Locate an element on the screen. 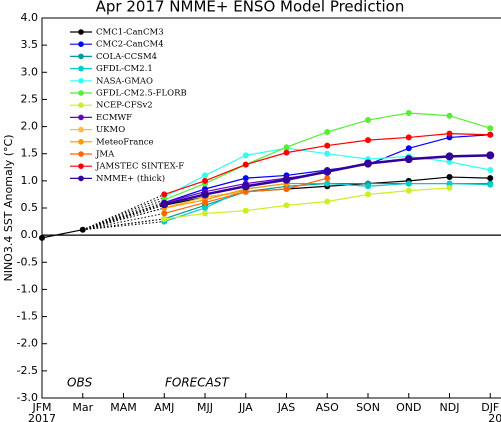 Image resolution: width=501 pixels, height=422 pixels. legend-label: CMC1-CanCM3 is located at coordinates (130, 33).